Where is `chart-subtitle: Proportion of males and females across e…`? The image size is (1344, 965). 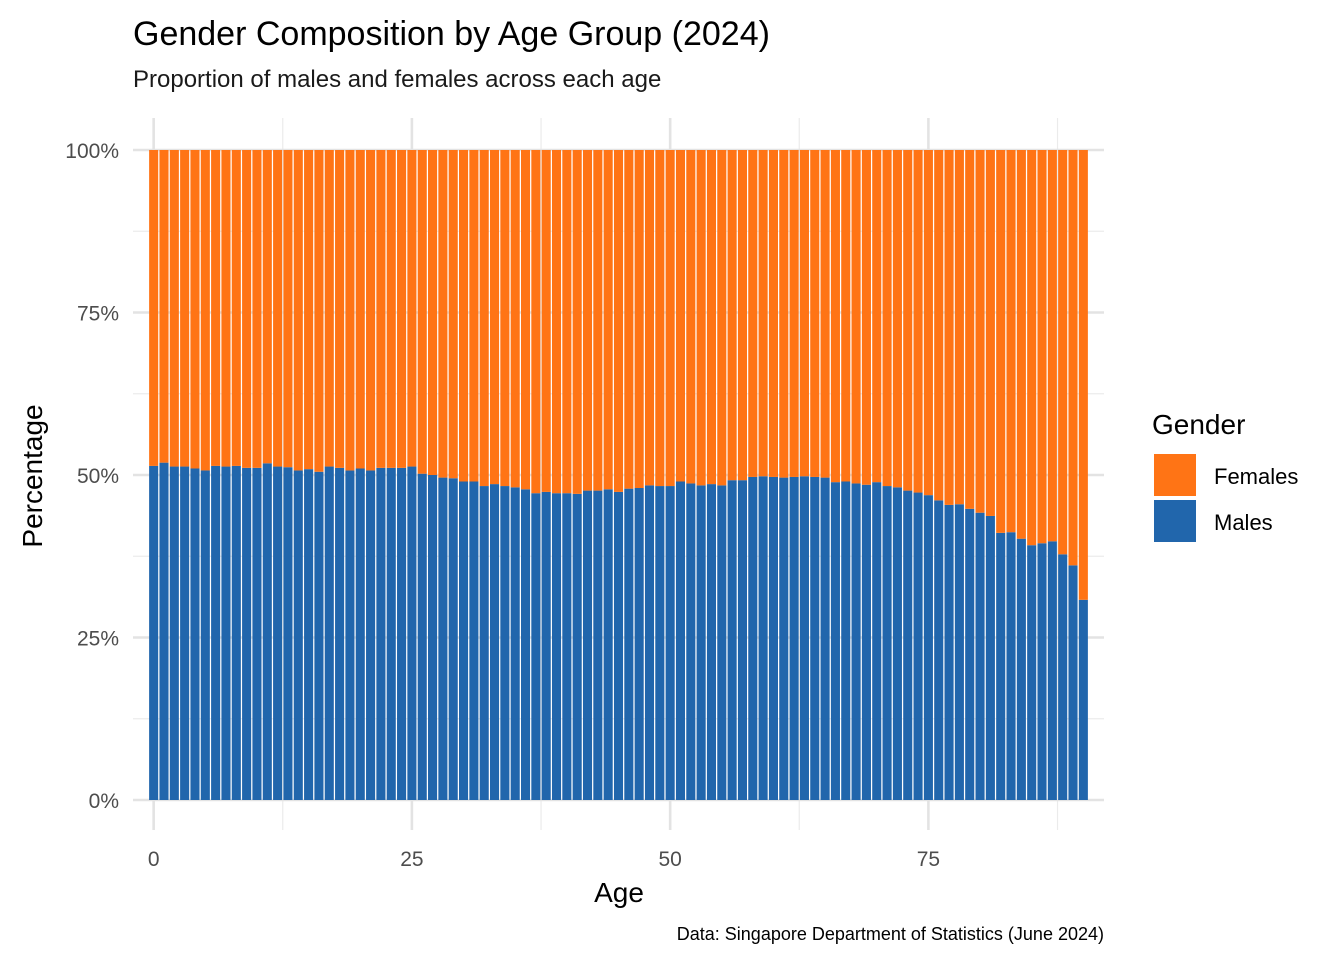 chart-subtitle: Proportion of males and females across e… is located at coordinates (397, 79).